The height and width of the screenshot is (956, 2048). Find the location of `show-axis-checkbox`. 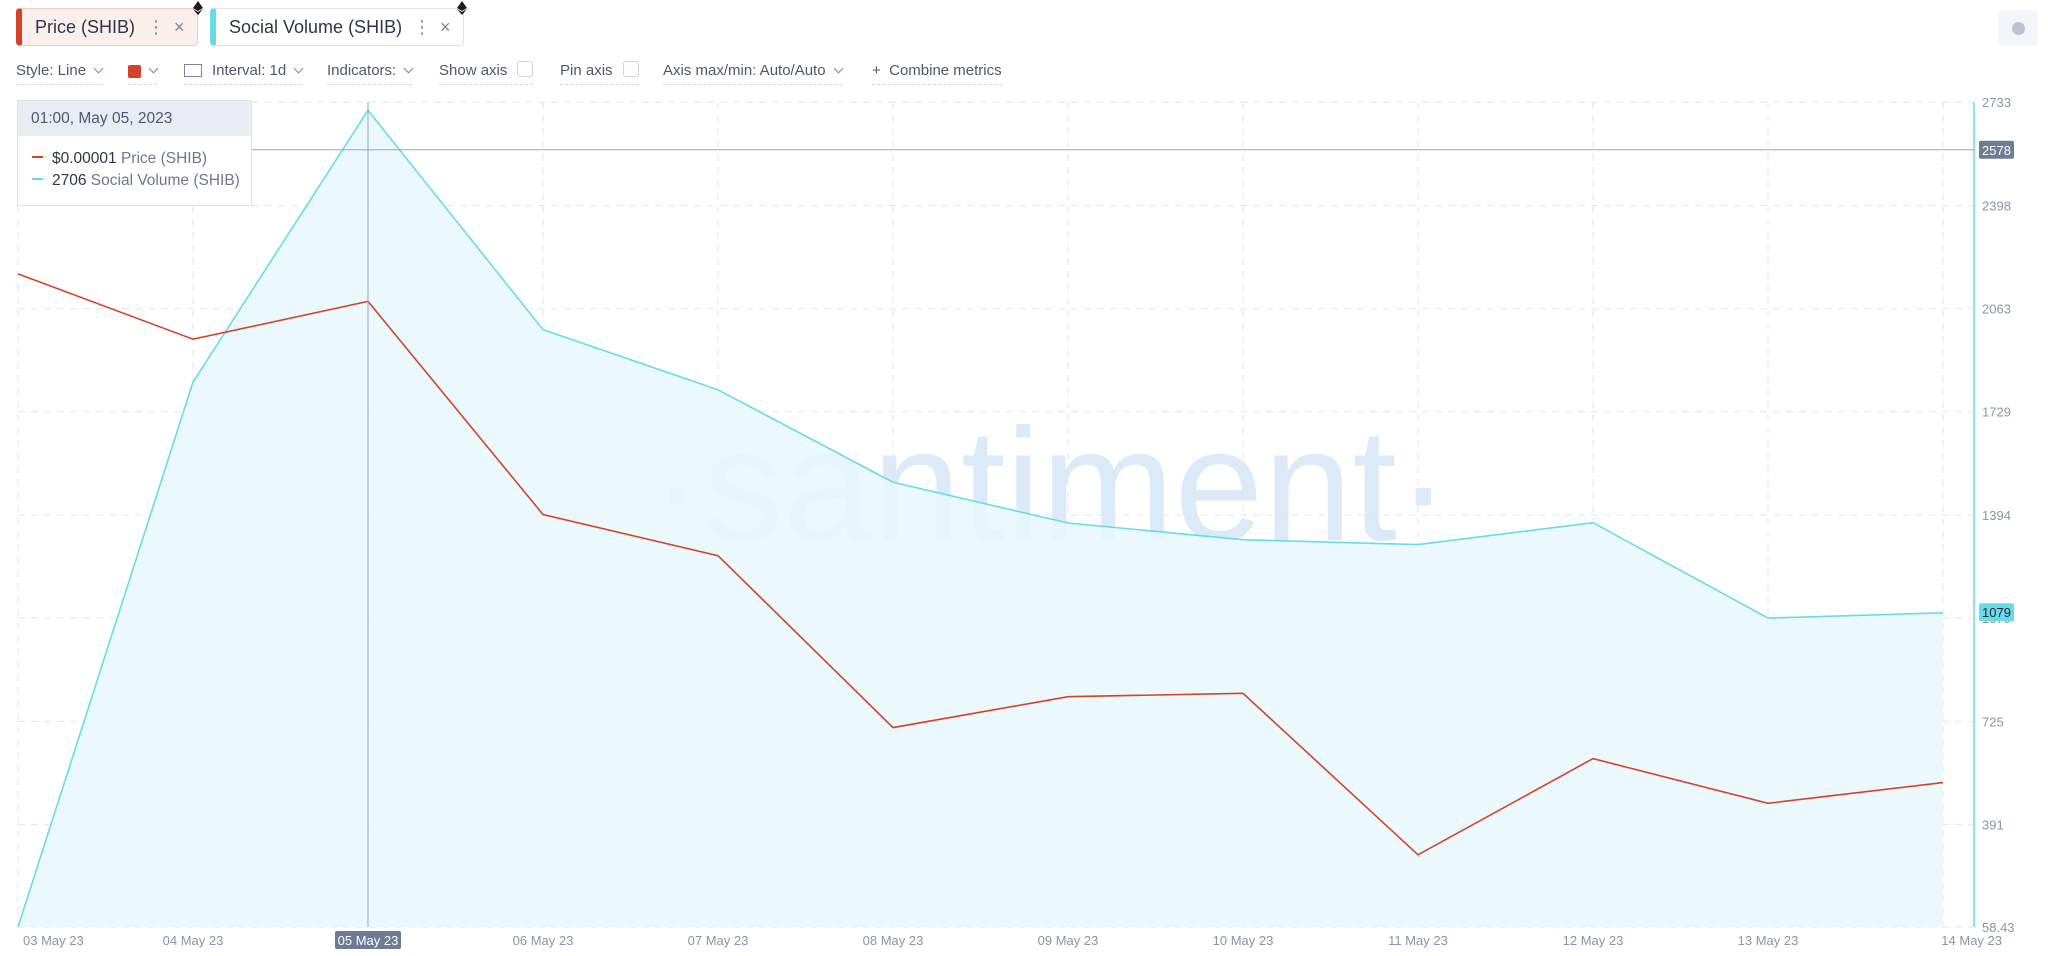

show-axis-checkbox is located at coordinates (525, 69).